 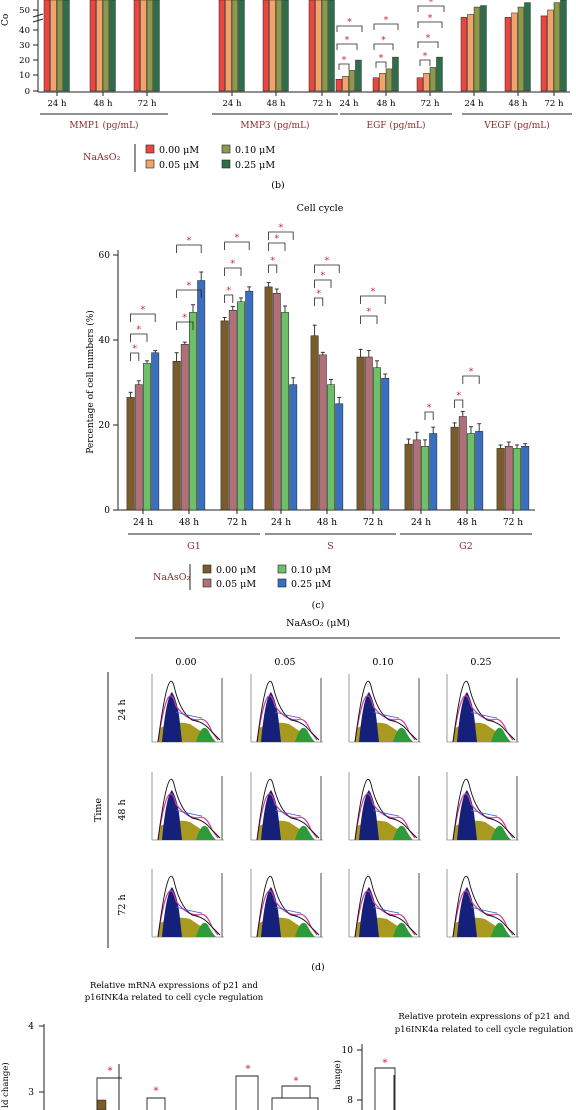 I want to click on panel-c-legend-label-0: 0.00 μM, so click(x=236, y=570).